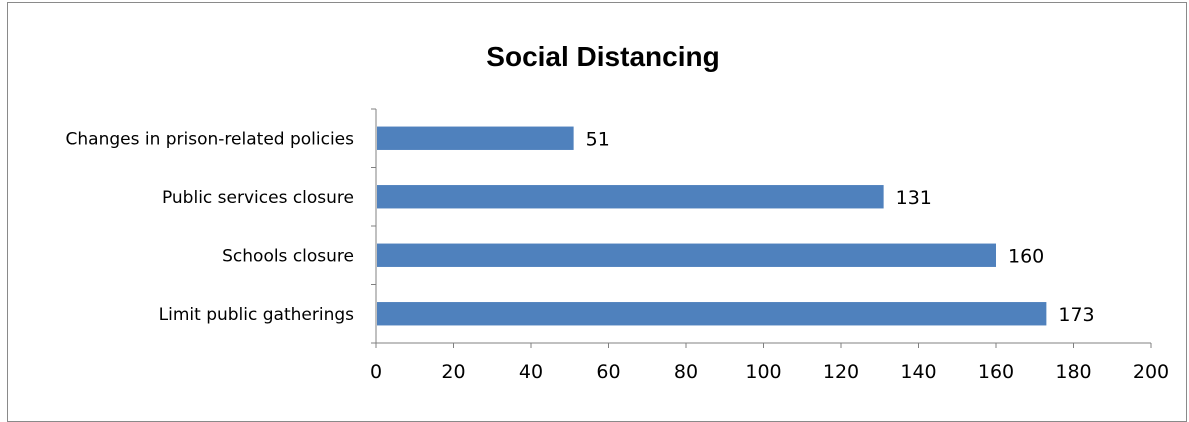 The image size is (1189, 422). I want to click on category-label: Changes in prison-related policies, so click(210, 139).